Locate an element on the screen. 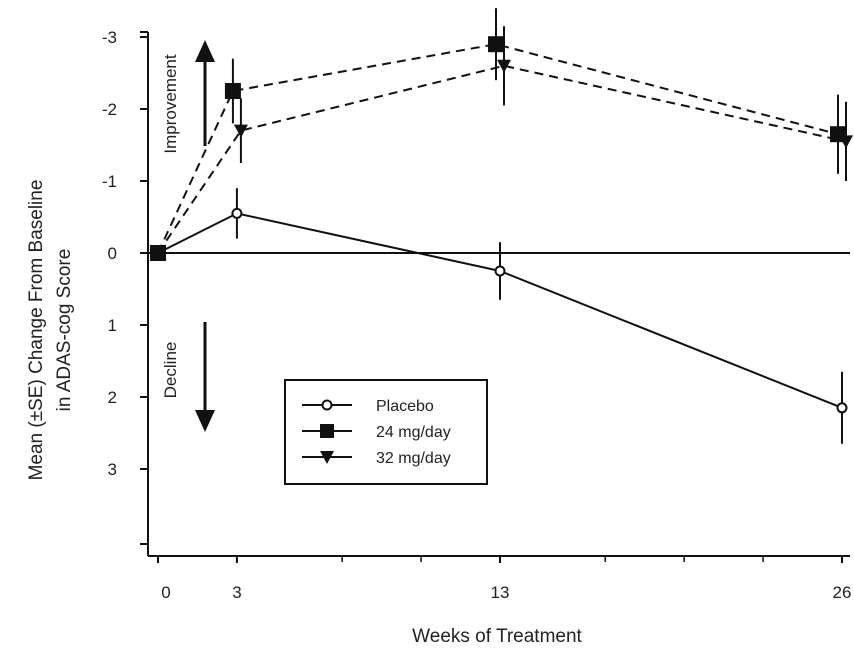  legend-square-marker-icon is located at coordinates (327, 431).